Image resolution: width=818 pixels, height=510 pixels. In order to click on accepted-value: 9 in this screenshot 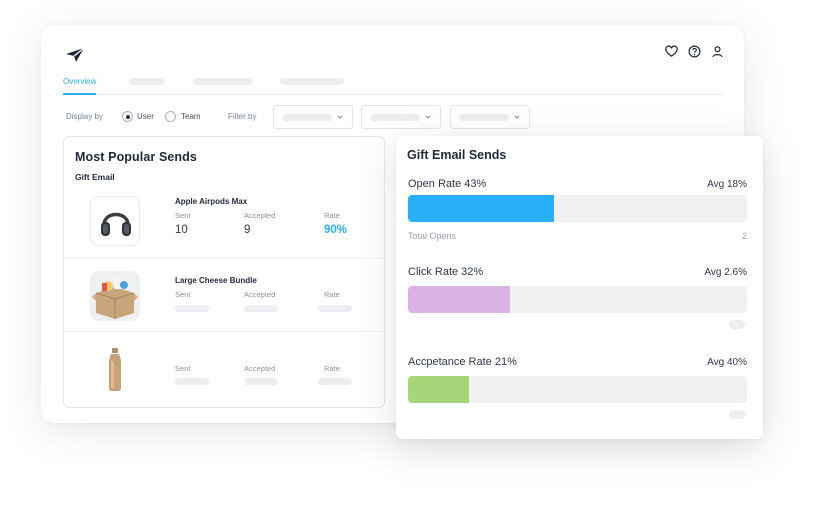, I will do `click(247, 230)`.